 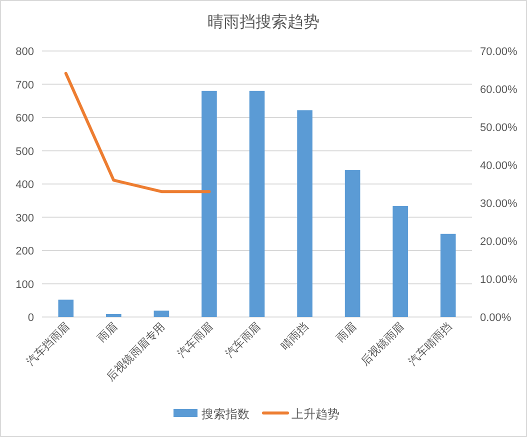 What do you see at coordinates (496, 318) in the screenshot?
I see `y2-tick-label: 0.00%` at bounding box center [496, 318].